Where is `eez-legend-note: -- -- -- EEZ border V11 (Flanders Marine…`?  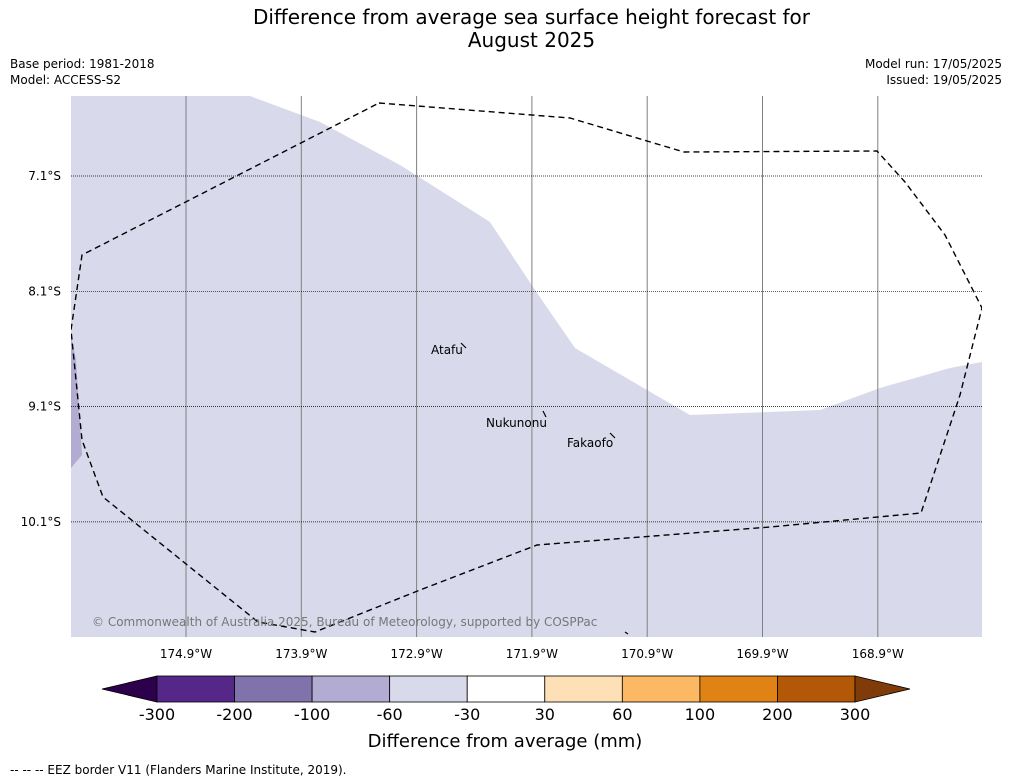 eez-legend-note: -- -- -- EEZ border V11 (Flanders Marine… is located at coordinates (178, 770).